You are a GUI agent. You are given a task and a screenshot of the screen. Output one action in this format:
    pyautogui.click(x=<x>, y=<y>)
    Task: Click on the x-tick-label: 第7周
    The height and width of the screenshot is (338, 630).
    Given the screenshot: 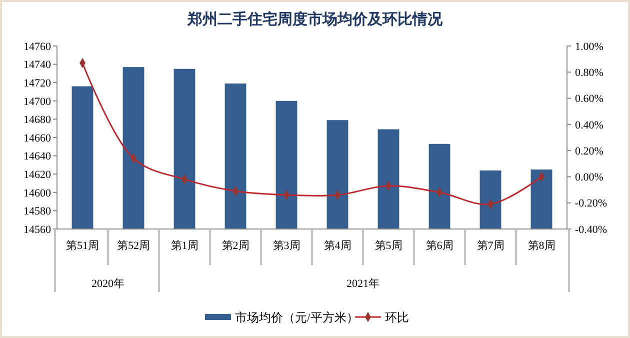 What is the action you would take?
    pyautogui.click(x=490, y=246)
    